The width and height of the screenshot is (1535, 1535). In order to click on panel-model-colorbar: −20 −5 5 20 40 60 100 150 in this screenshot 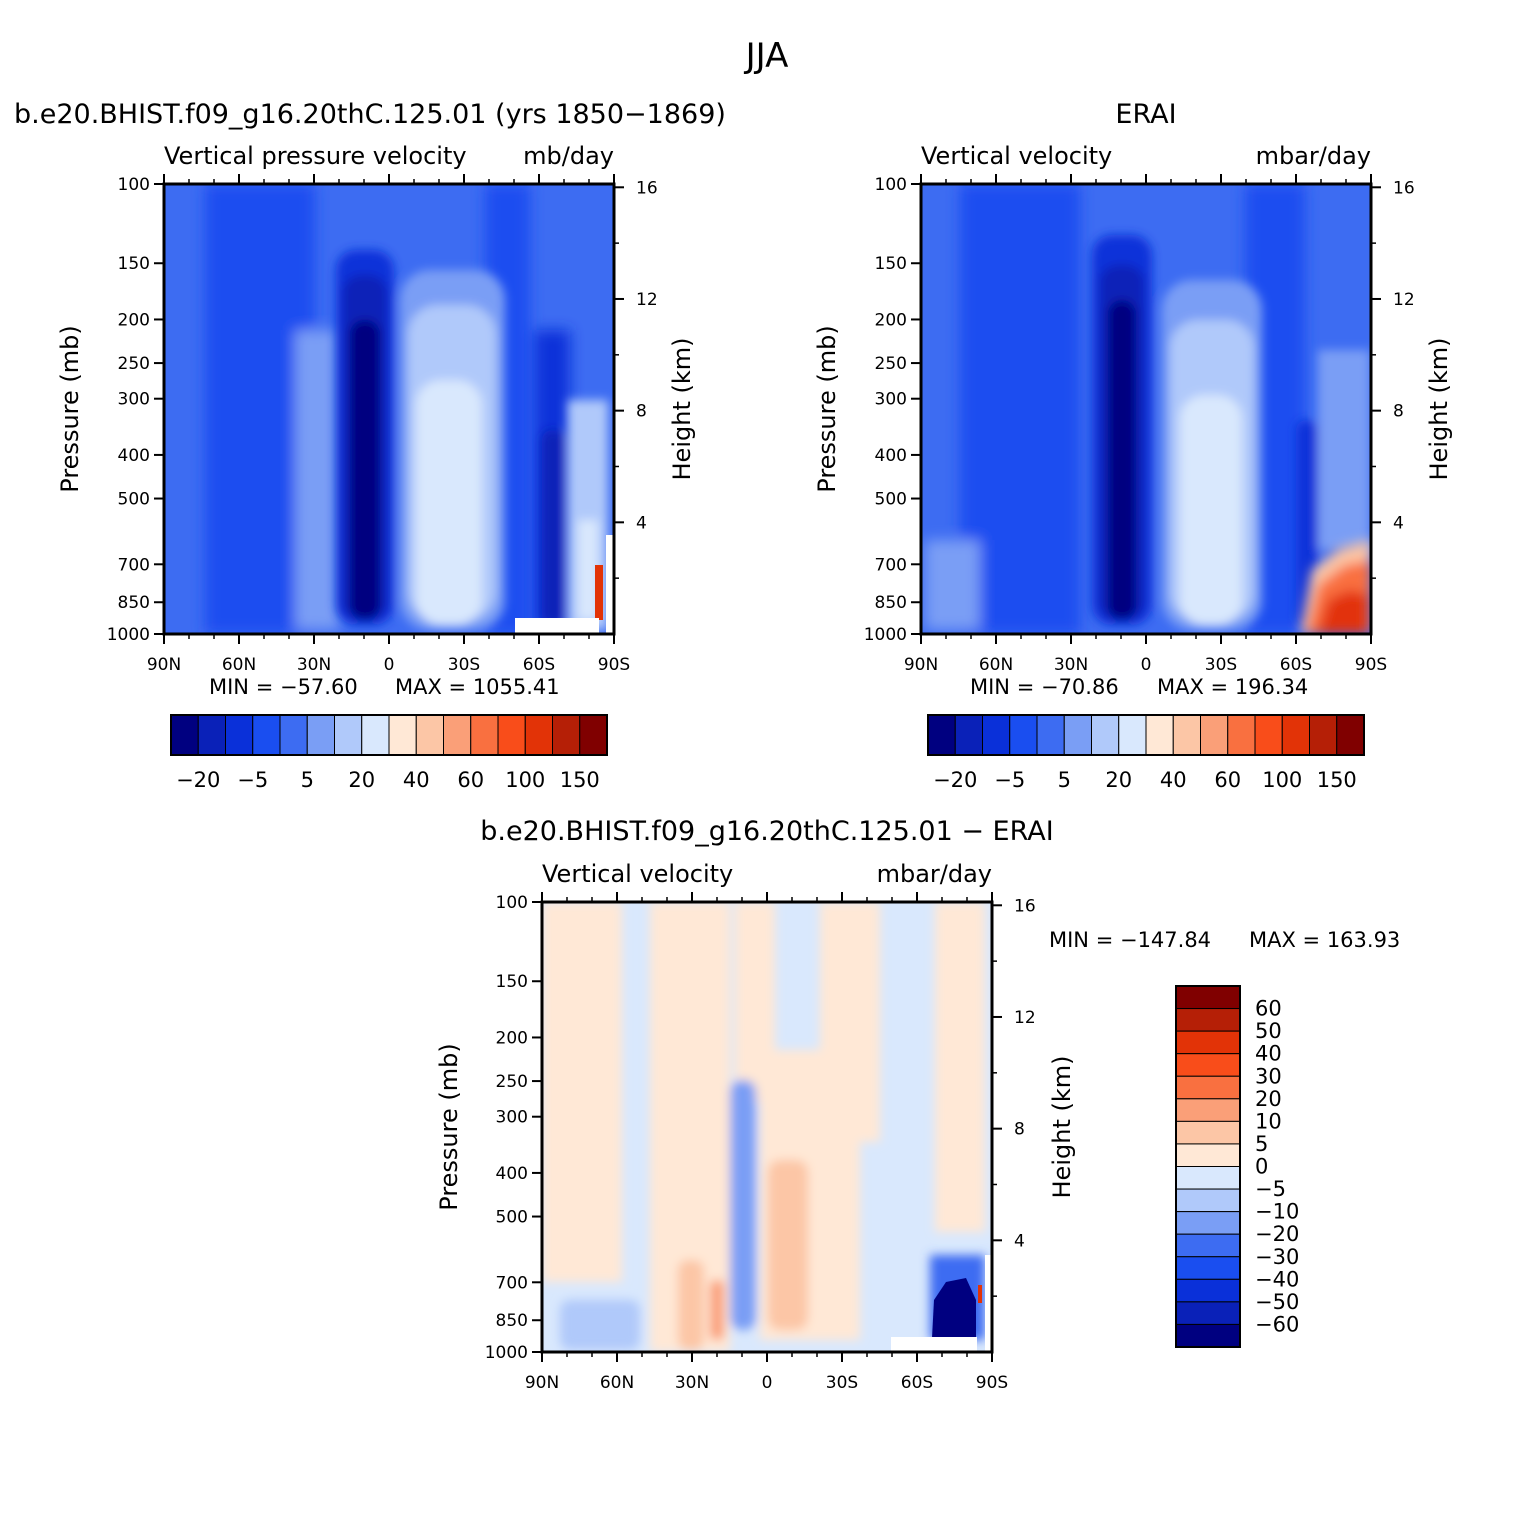, I will do `click(389, 753)`.